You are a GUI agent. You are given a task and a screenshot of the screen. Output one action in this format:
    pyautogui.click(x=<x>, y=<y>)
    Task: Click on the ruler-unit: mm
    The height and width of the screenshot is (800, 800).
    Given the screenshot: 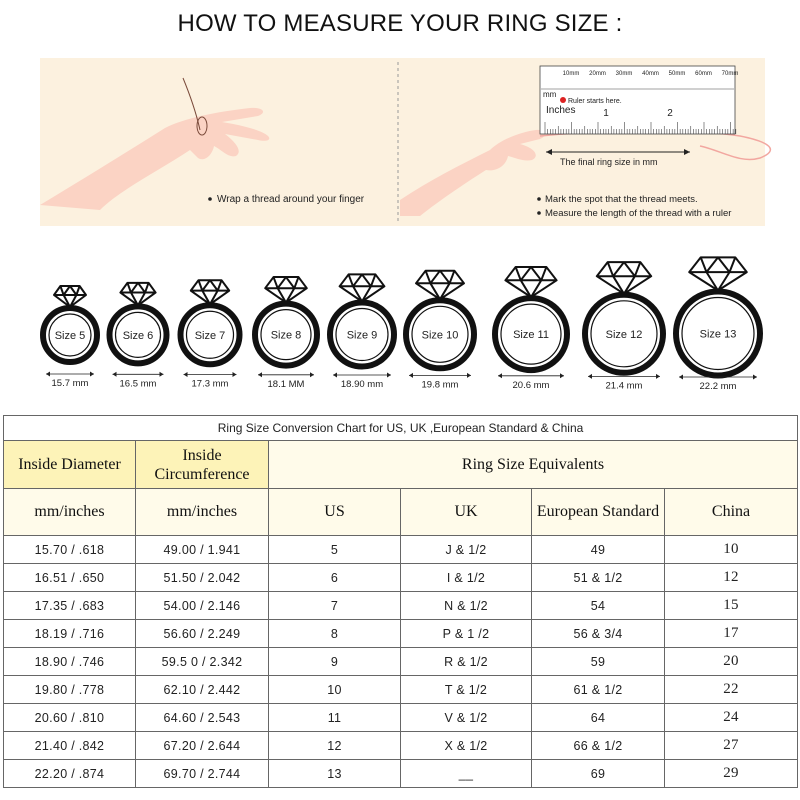 What is the action you would take?
    pyautogui.click(x=550, y=94)
    